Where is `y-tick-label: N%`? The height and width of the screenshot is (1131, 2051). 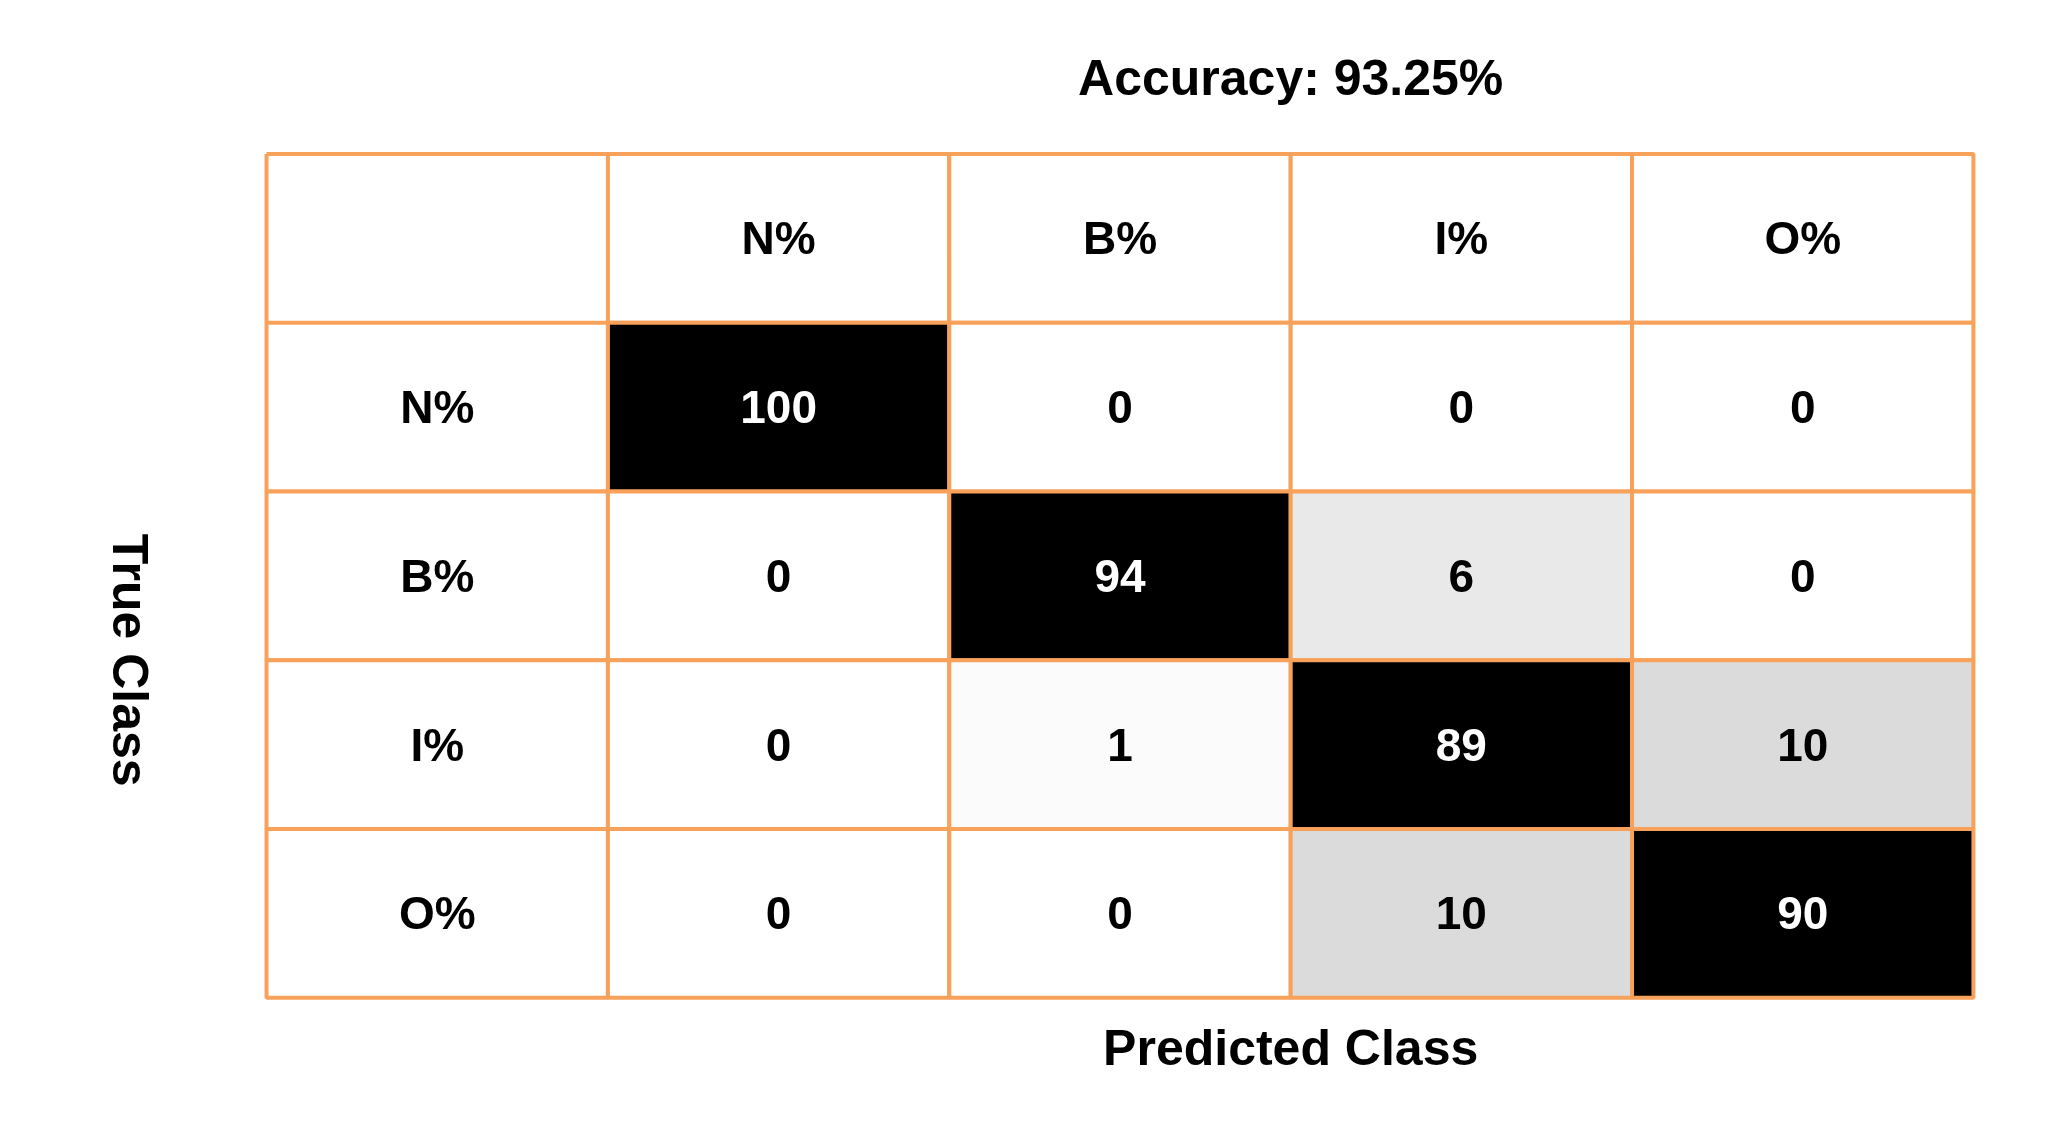
y-tick-label: N% is located at coordinates (437, 407).